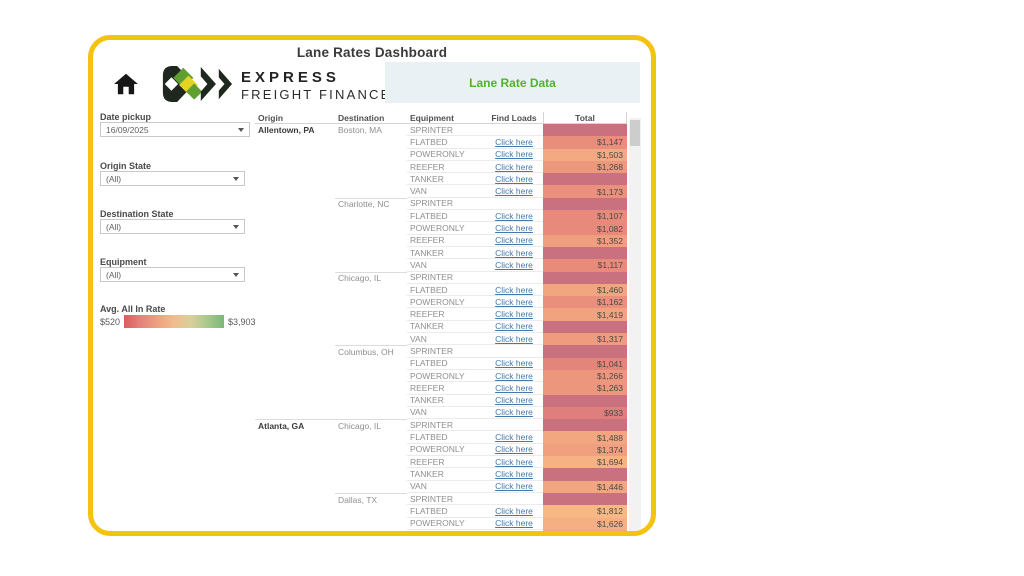 The height and width of the screenshot is (576, 1024). Describe the element at coordinates (441, 204) in the screenshot. I see `table-row: Charlotte, NC SPRINTER` at that location.